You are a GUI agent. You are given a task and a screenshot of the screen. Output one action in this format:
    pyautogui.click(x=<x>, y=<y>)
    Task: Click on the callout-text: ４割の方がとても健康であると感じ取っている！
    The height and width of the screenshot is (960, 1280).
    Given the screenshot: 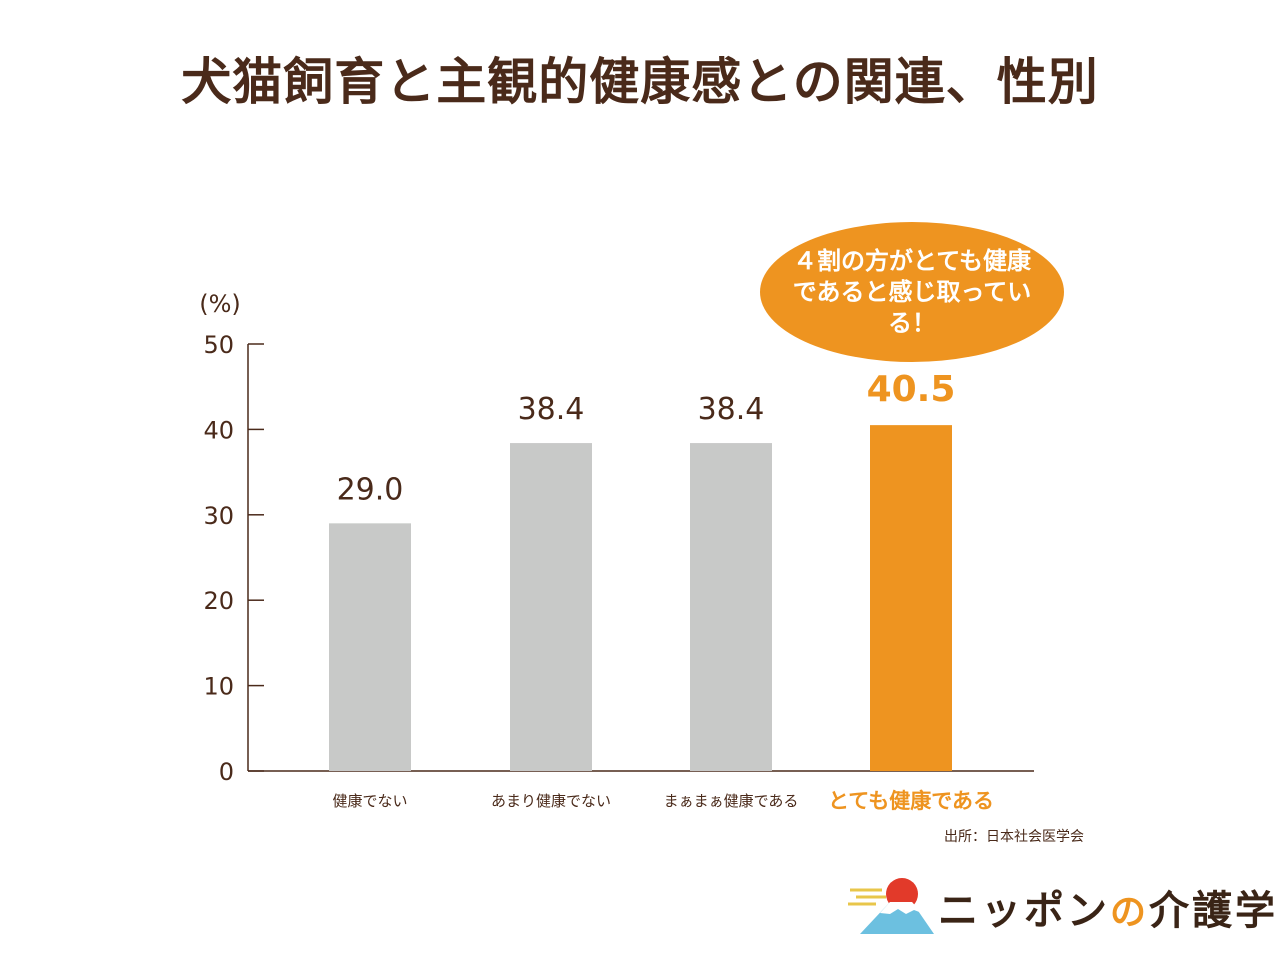 What is the action you would take?
    pyautogui.click(x=912, y=291)
    